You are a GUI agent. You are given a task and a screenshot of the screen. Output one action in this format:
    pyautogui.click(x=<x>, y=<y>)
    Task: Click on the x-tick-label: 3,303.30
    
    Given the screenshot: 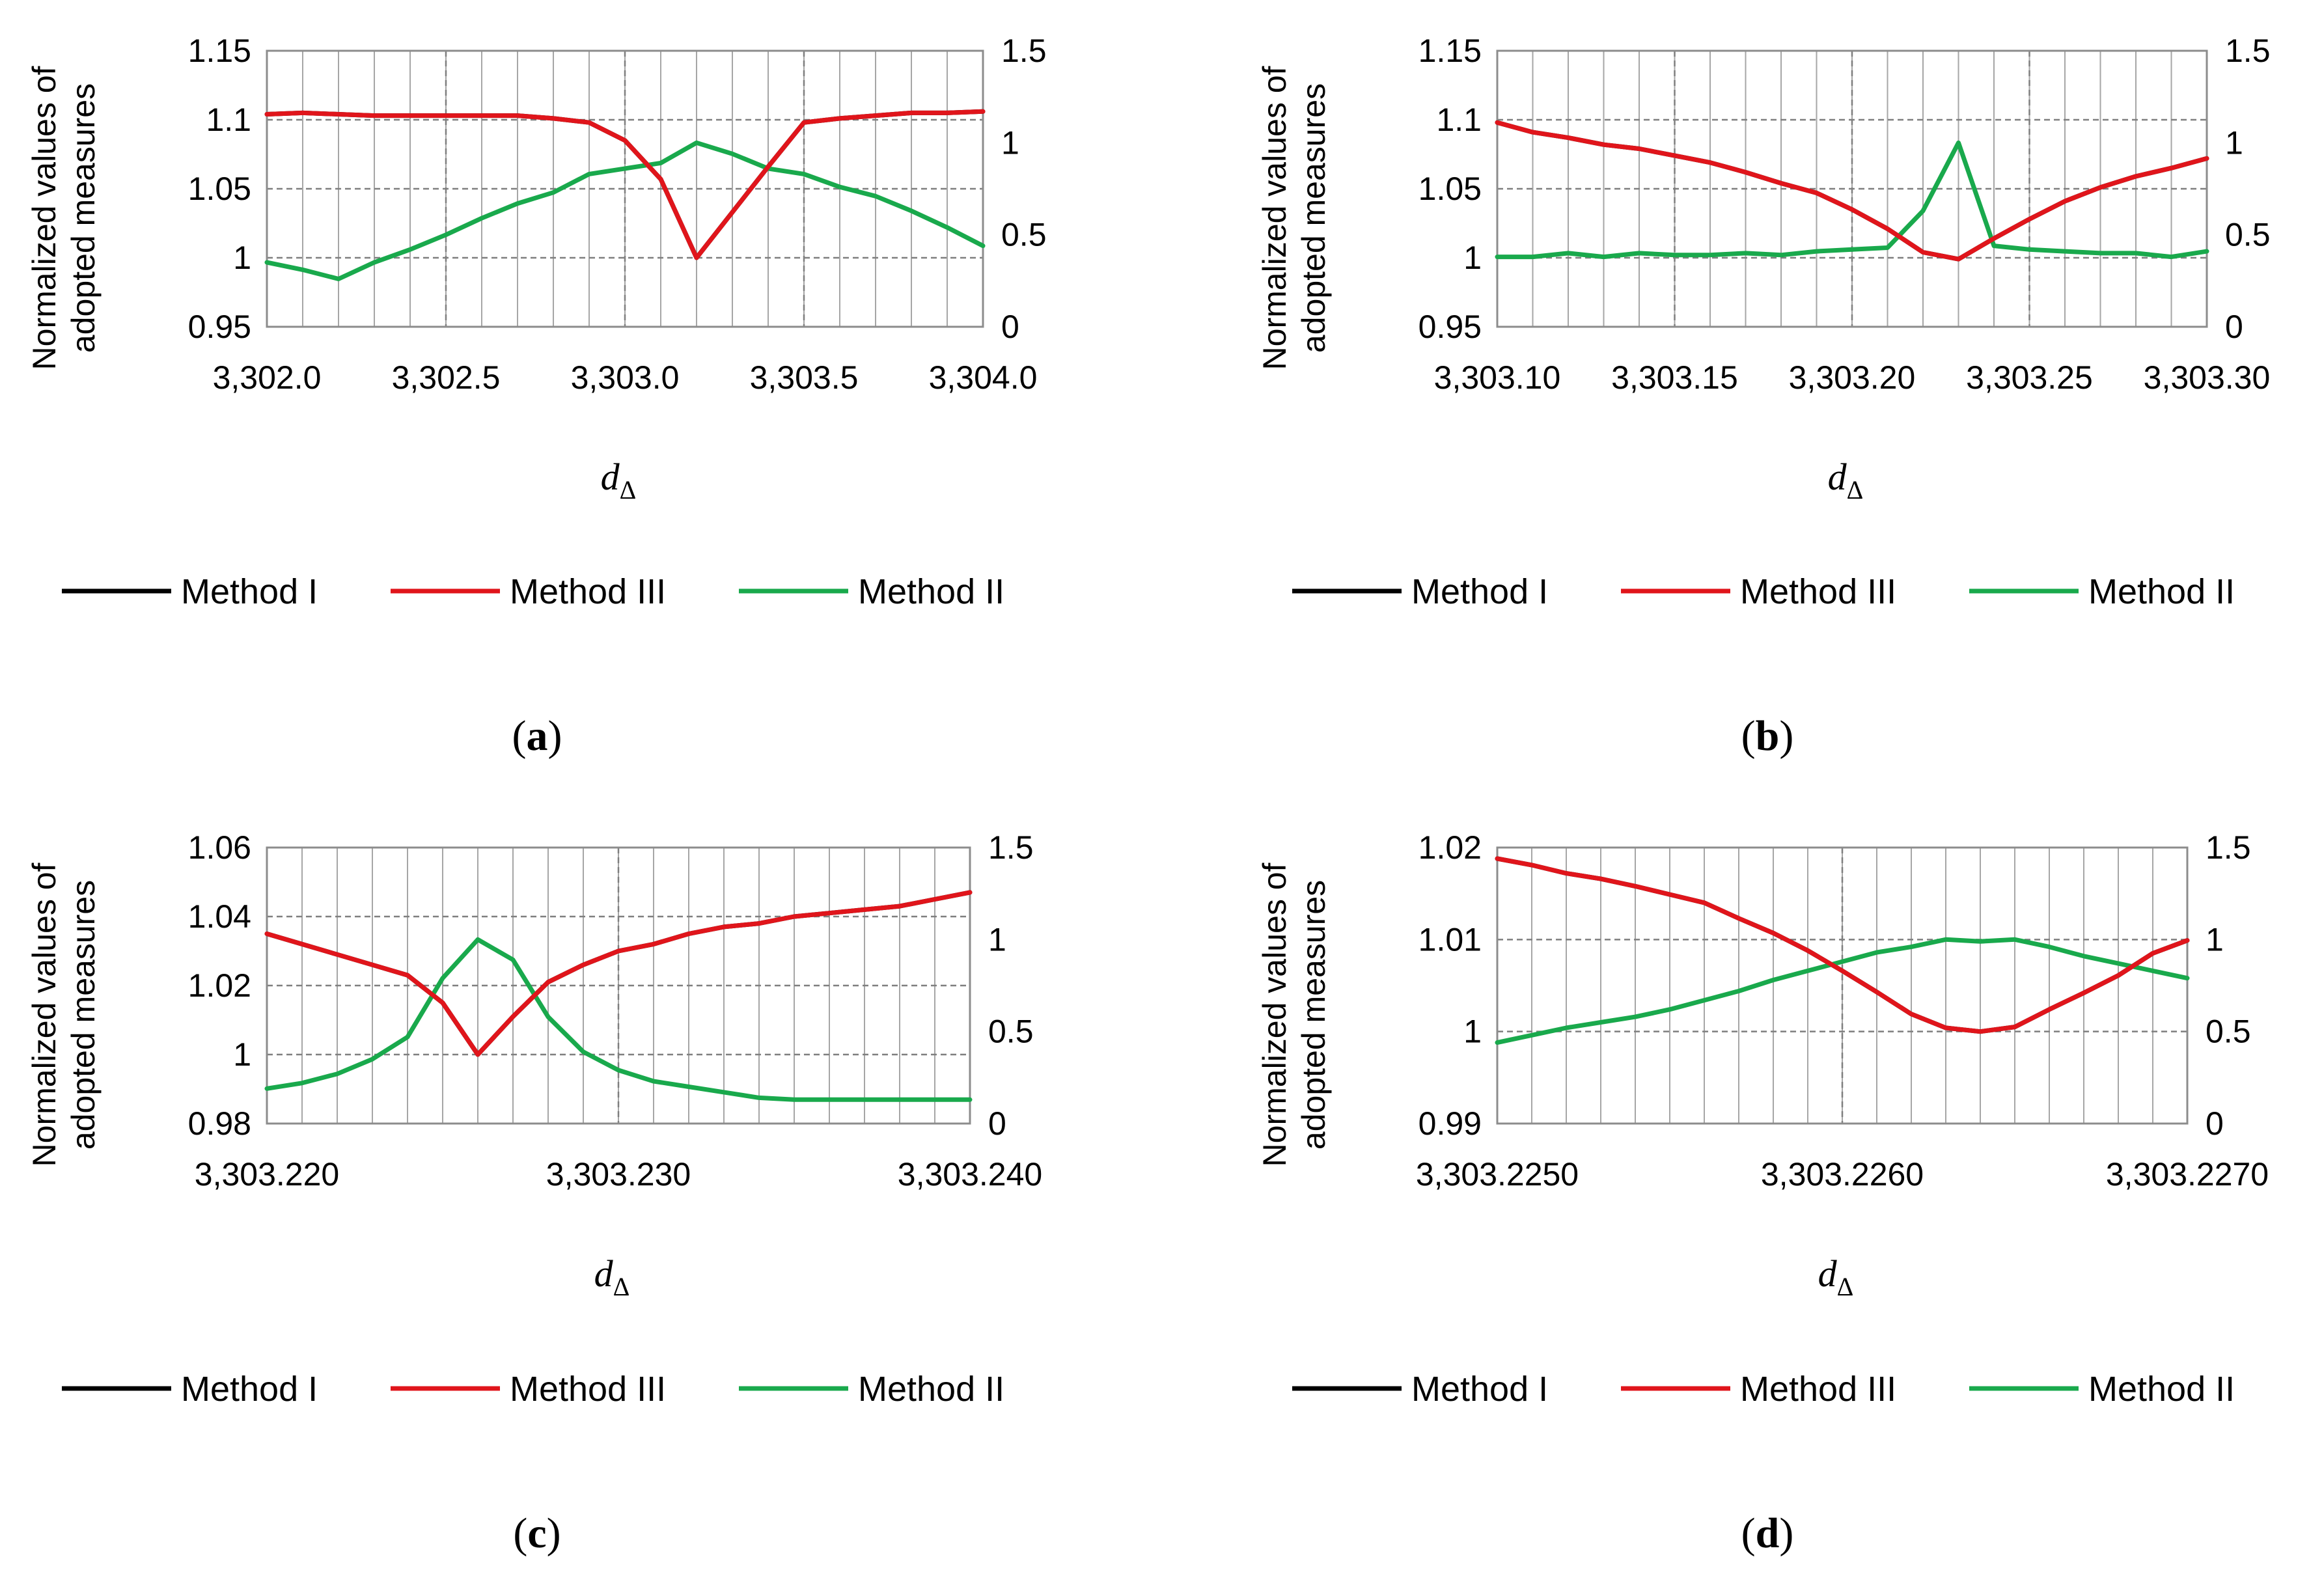 What is the action you would take?
    pyautogui.click(x=2207, y=378)
    